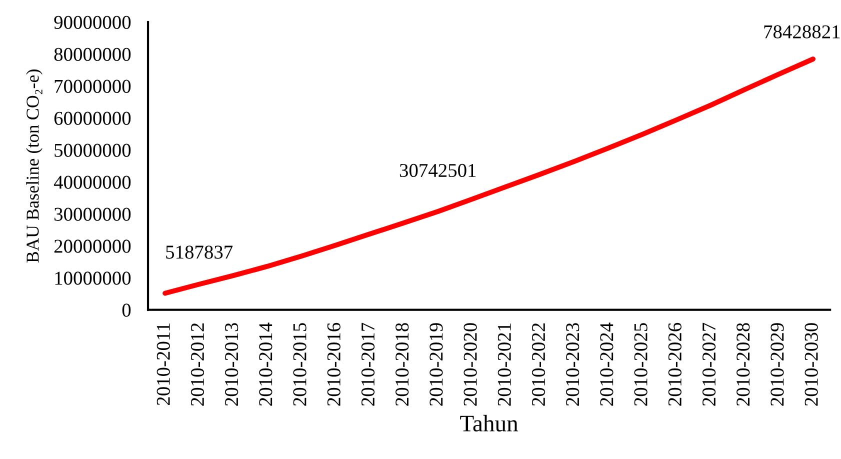 The image size is (841, 459). What do you see at coordinates (92, 54) in the screenshot?
I see `y-tick-label: 80000000` at bounding box center [92, 54].